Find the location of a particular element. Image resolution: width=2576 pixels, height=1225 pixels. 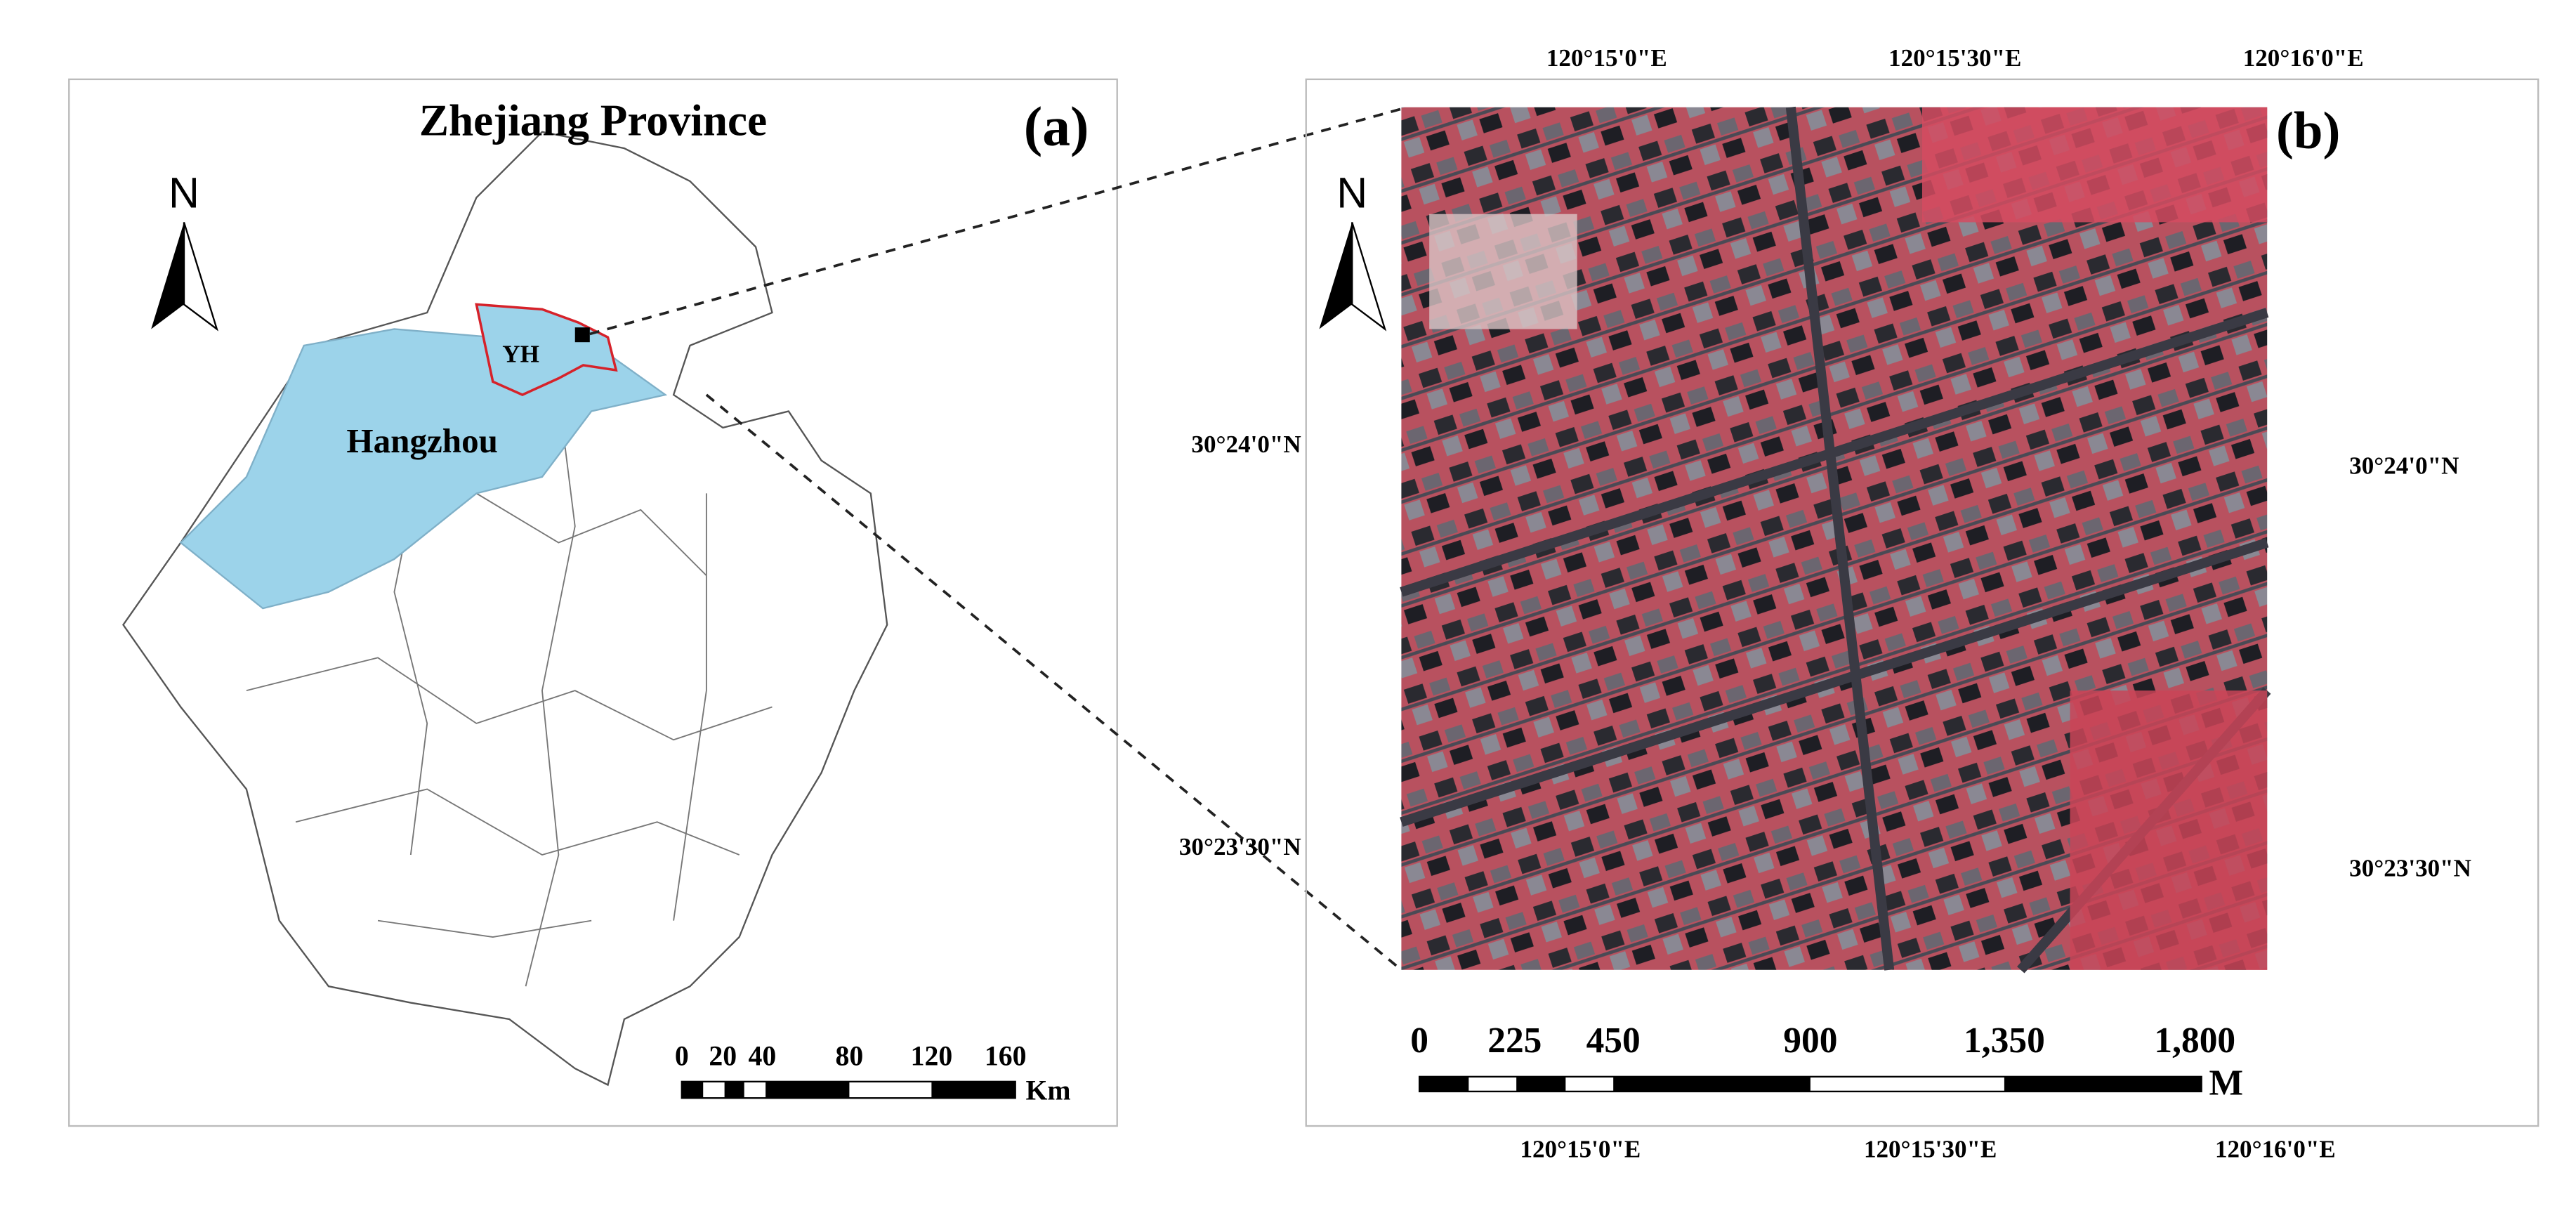

district-boundaries is located at coordinates (509, 690).